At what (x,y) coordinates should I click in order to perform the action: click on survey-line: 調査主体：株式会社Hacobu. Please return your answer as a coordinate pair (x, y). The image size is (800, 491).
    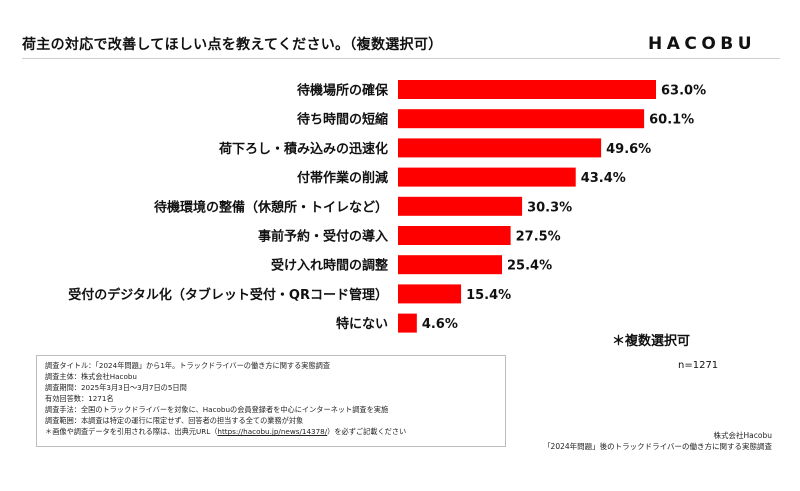
    Looking at the image, I should click on (91, 376).